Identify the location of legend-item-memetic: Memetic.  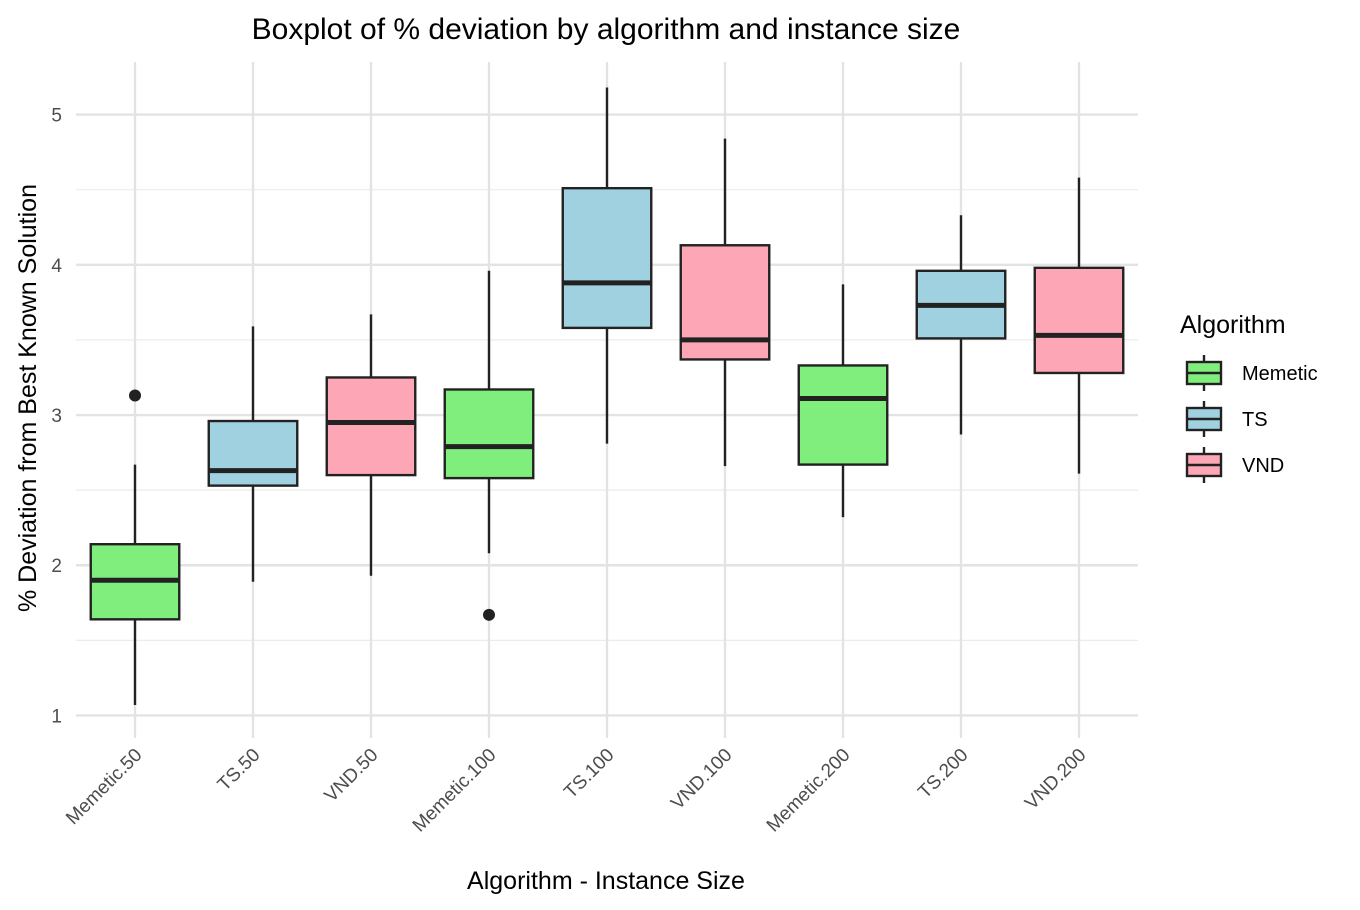
(1251, 373).